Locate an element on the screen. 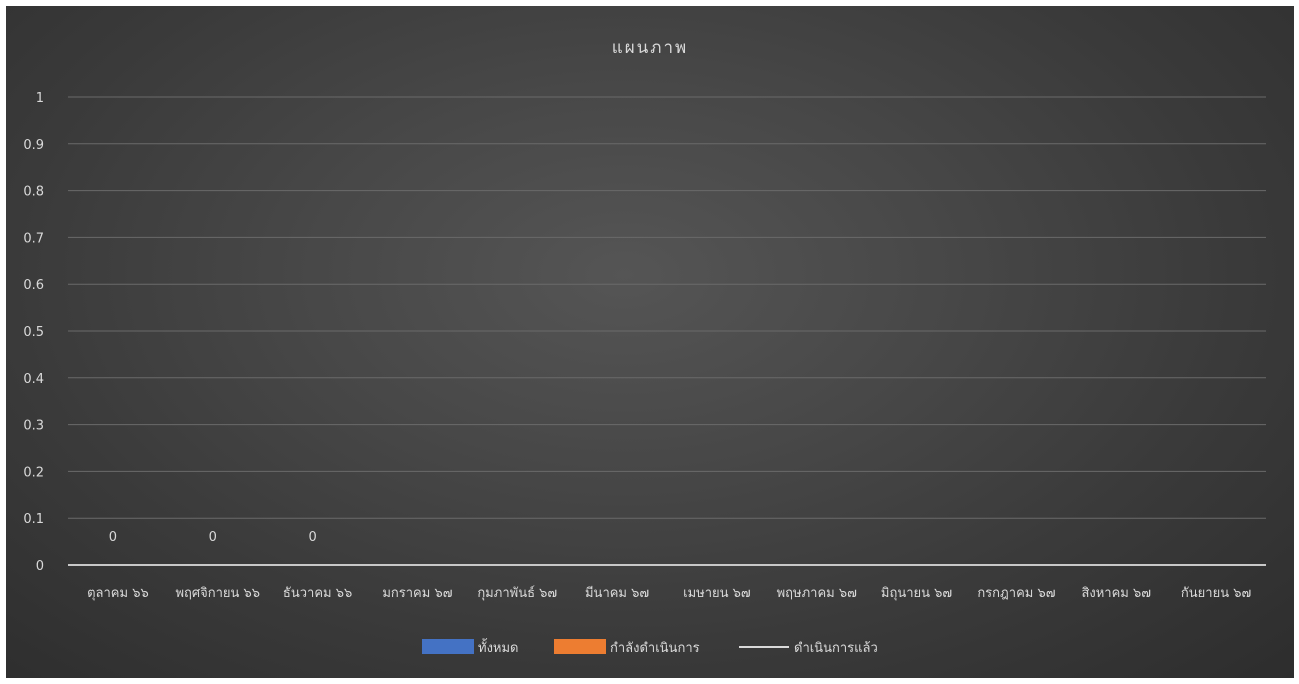 This screenshot has height=684, width=1299. x-category-label: สิงหาคม ๖๗ is located at coordinates (1116, 593).